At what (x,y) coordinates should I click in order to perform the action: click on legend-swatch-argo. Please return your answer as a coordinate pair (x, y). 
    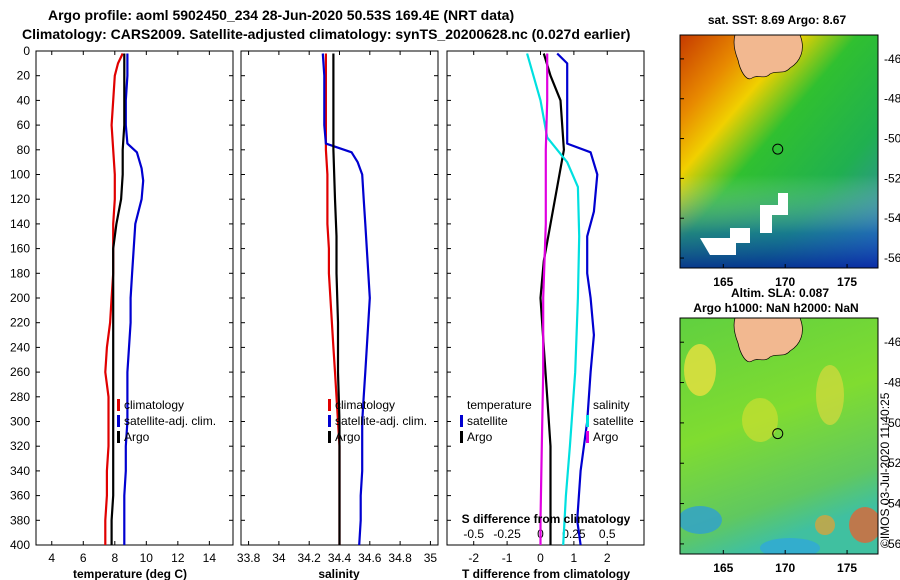
    Looking at the image, I should click on (329, 437).